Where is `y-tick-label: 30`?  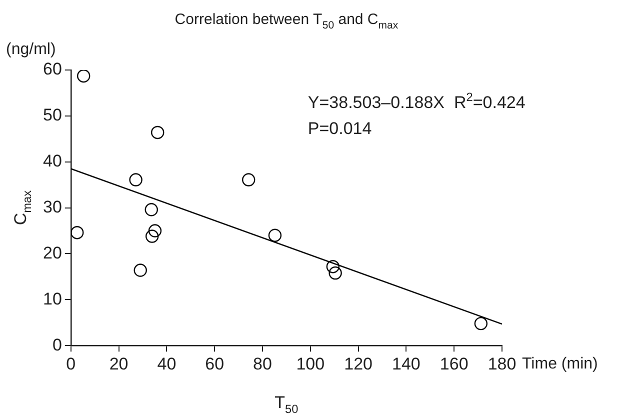 y-tick-label: 30 is located at coordinates (52, 206).